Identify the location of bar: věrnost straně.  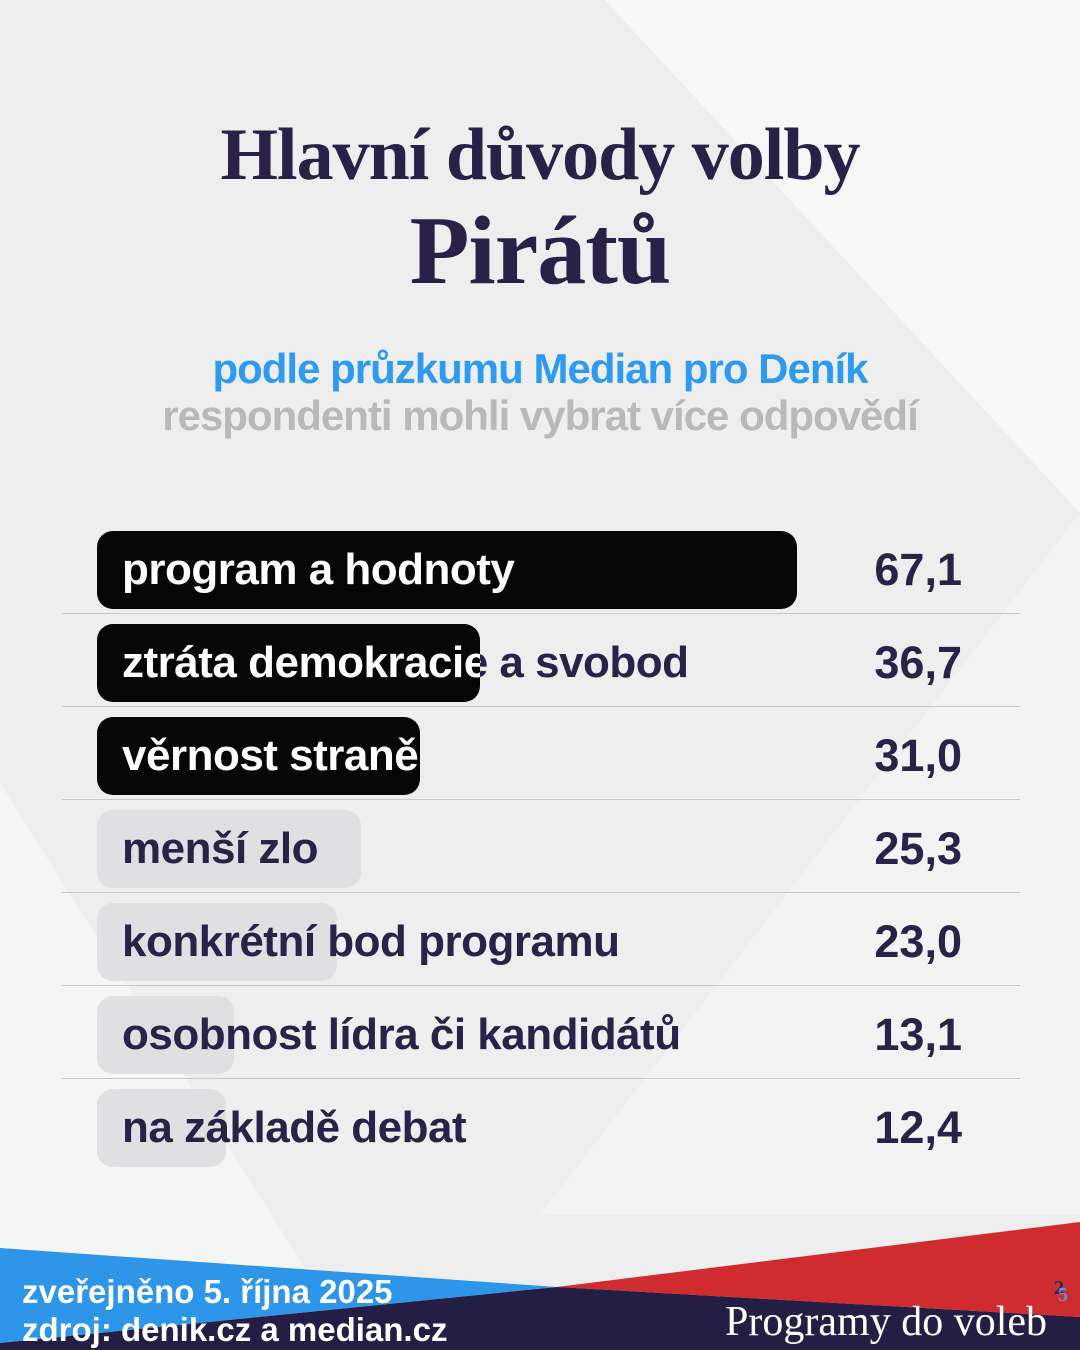
(258, 756).